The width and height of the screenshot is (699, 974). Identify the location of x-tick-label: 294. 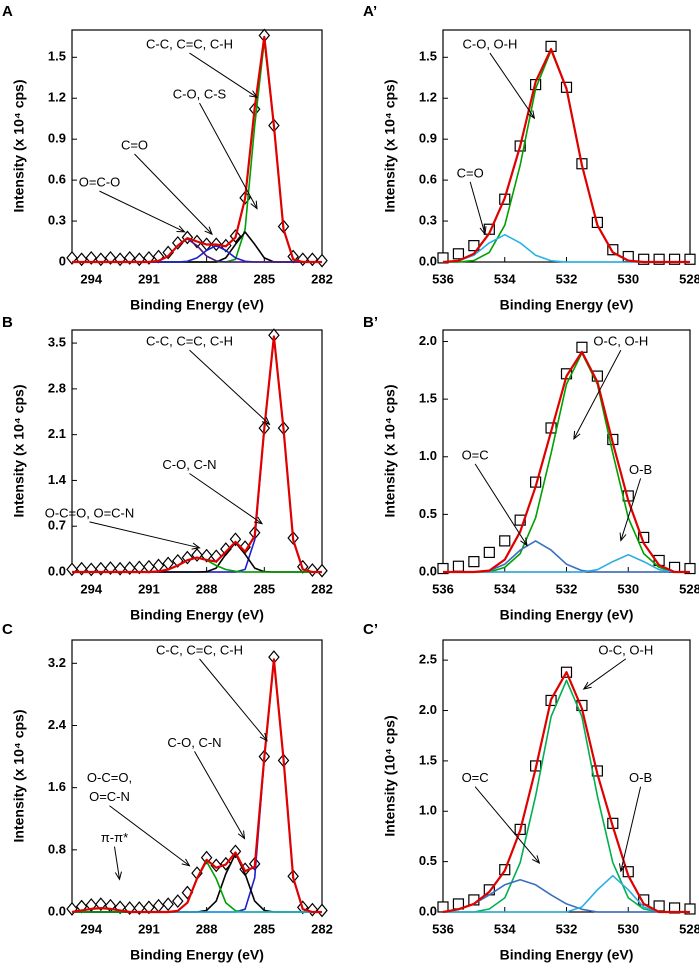
(91, 588).